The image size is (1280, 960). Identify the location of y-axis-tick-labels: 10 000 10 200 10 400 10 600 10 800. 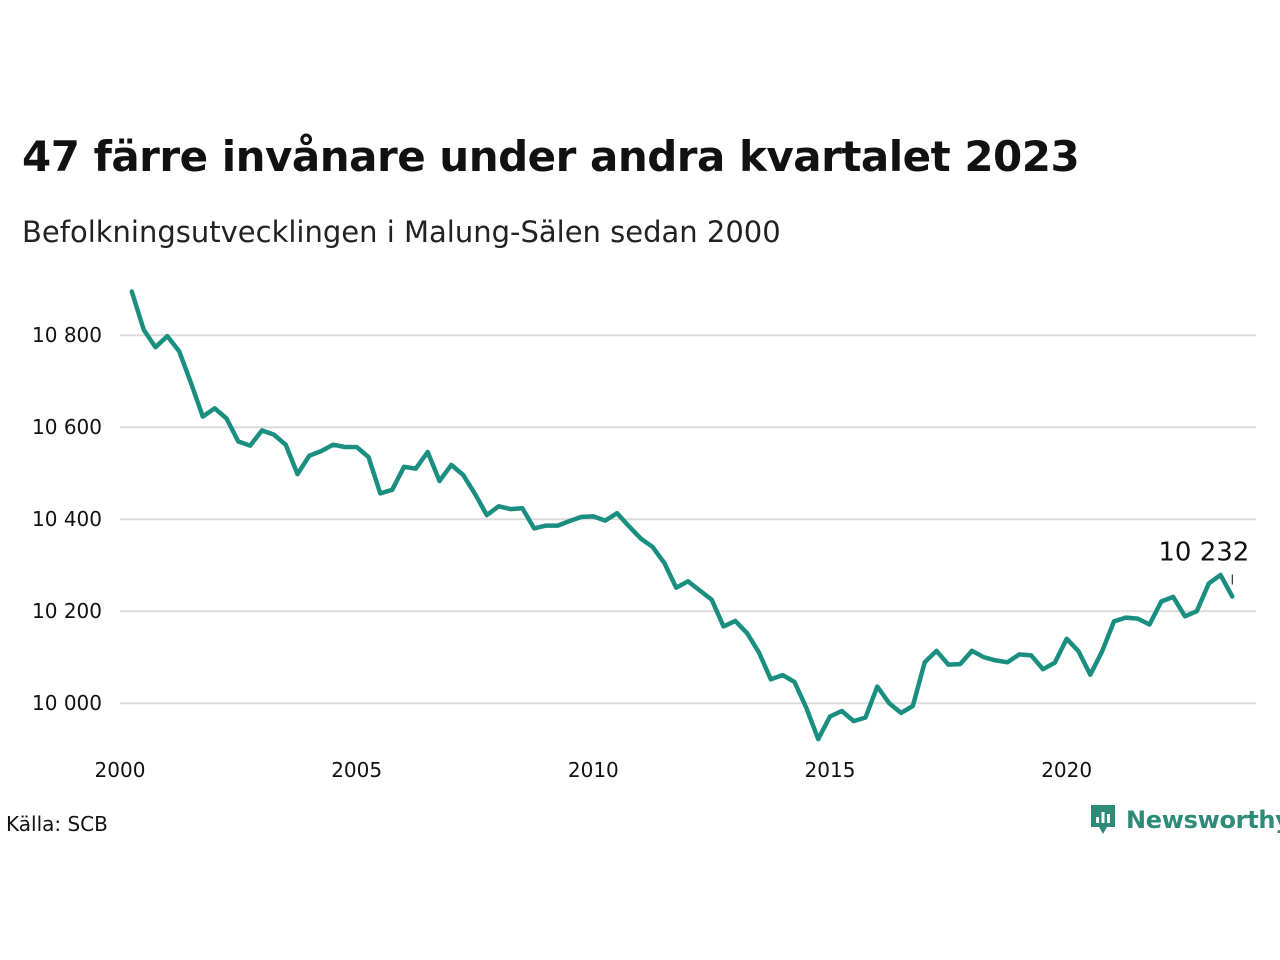
(67, 519).